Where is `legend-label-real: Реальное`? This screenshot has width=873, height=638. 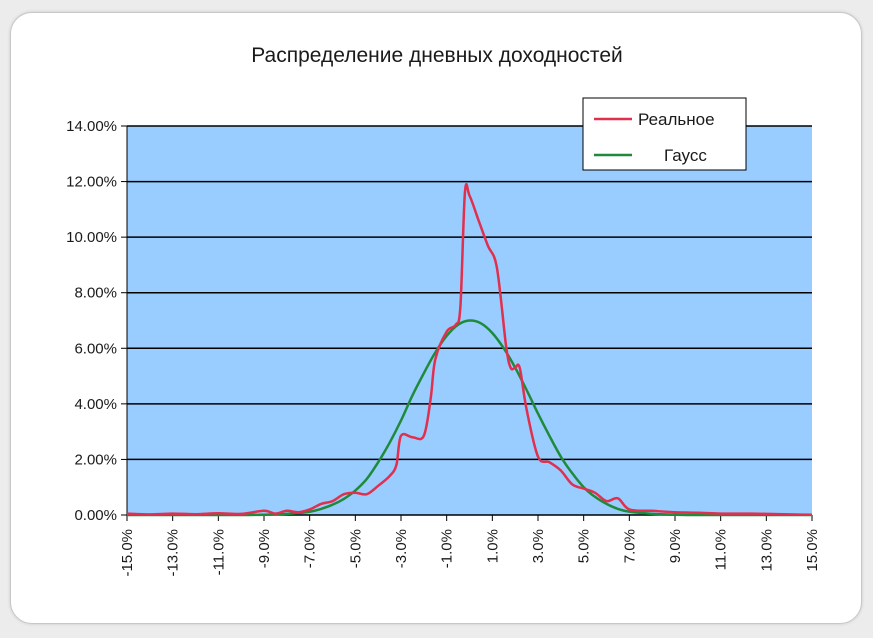
legend-label-real: Реальное is located at coordinates (676, 119).